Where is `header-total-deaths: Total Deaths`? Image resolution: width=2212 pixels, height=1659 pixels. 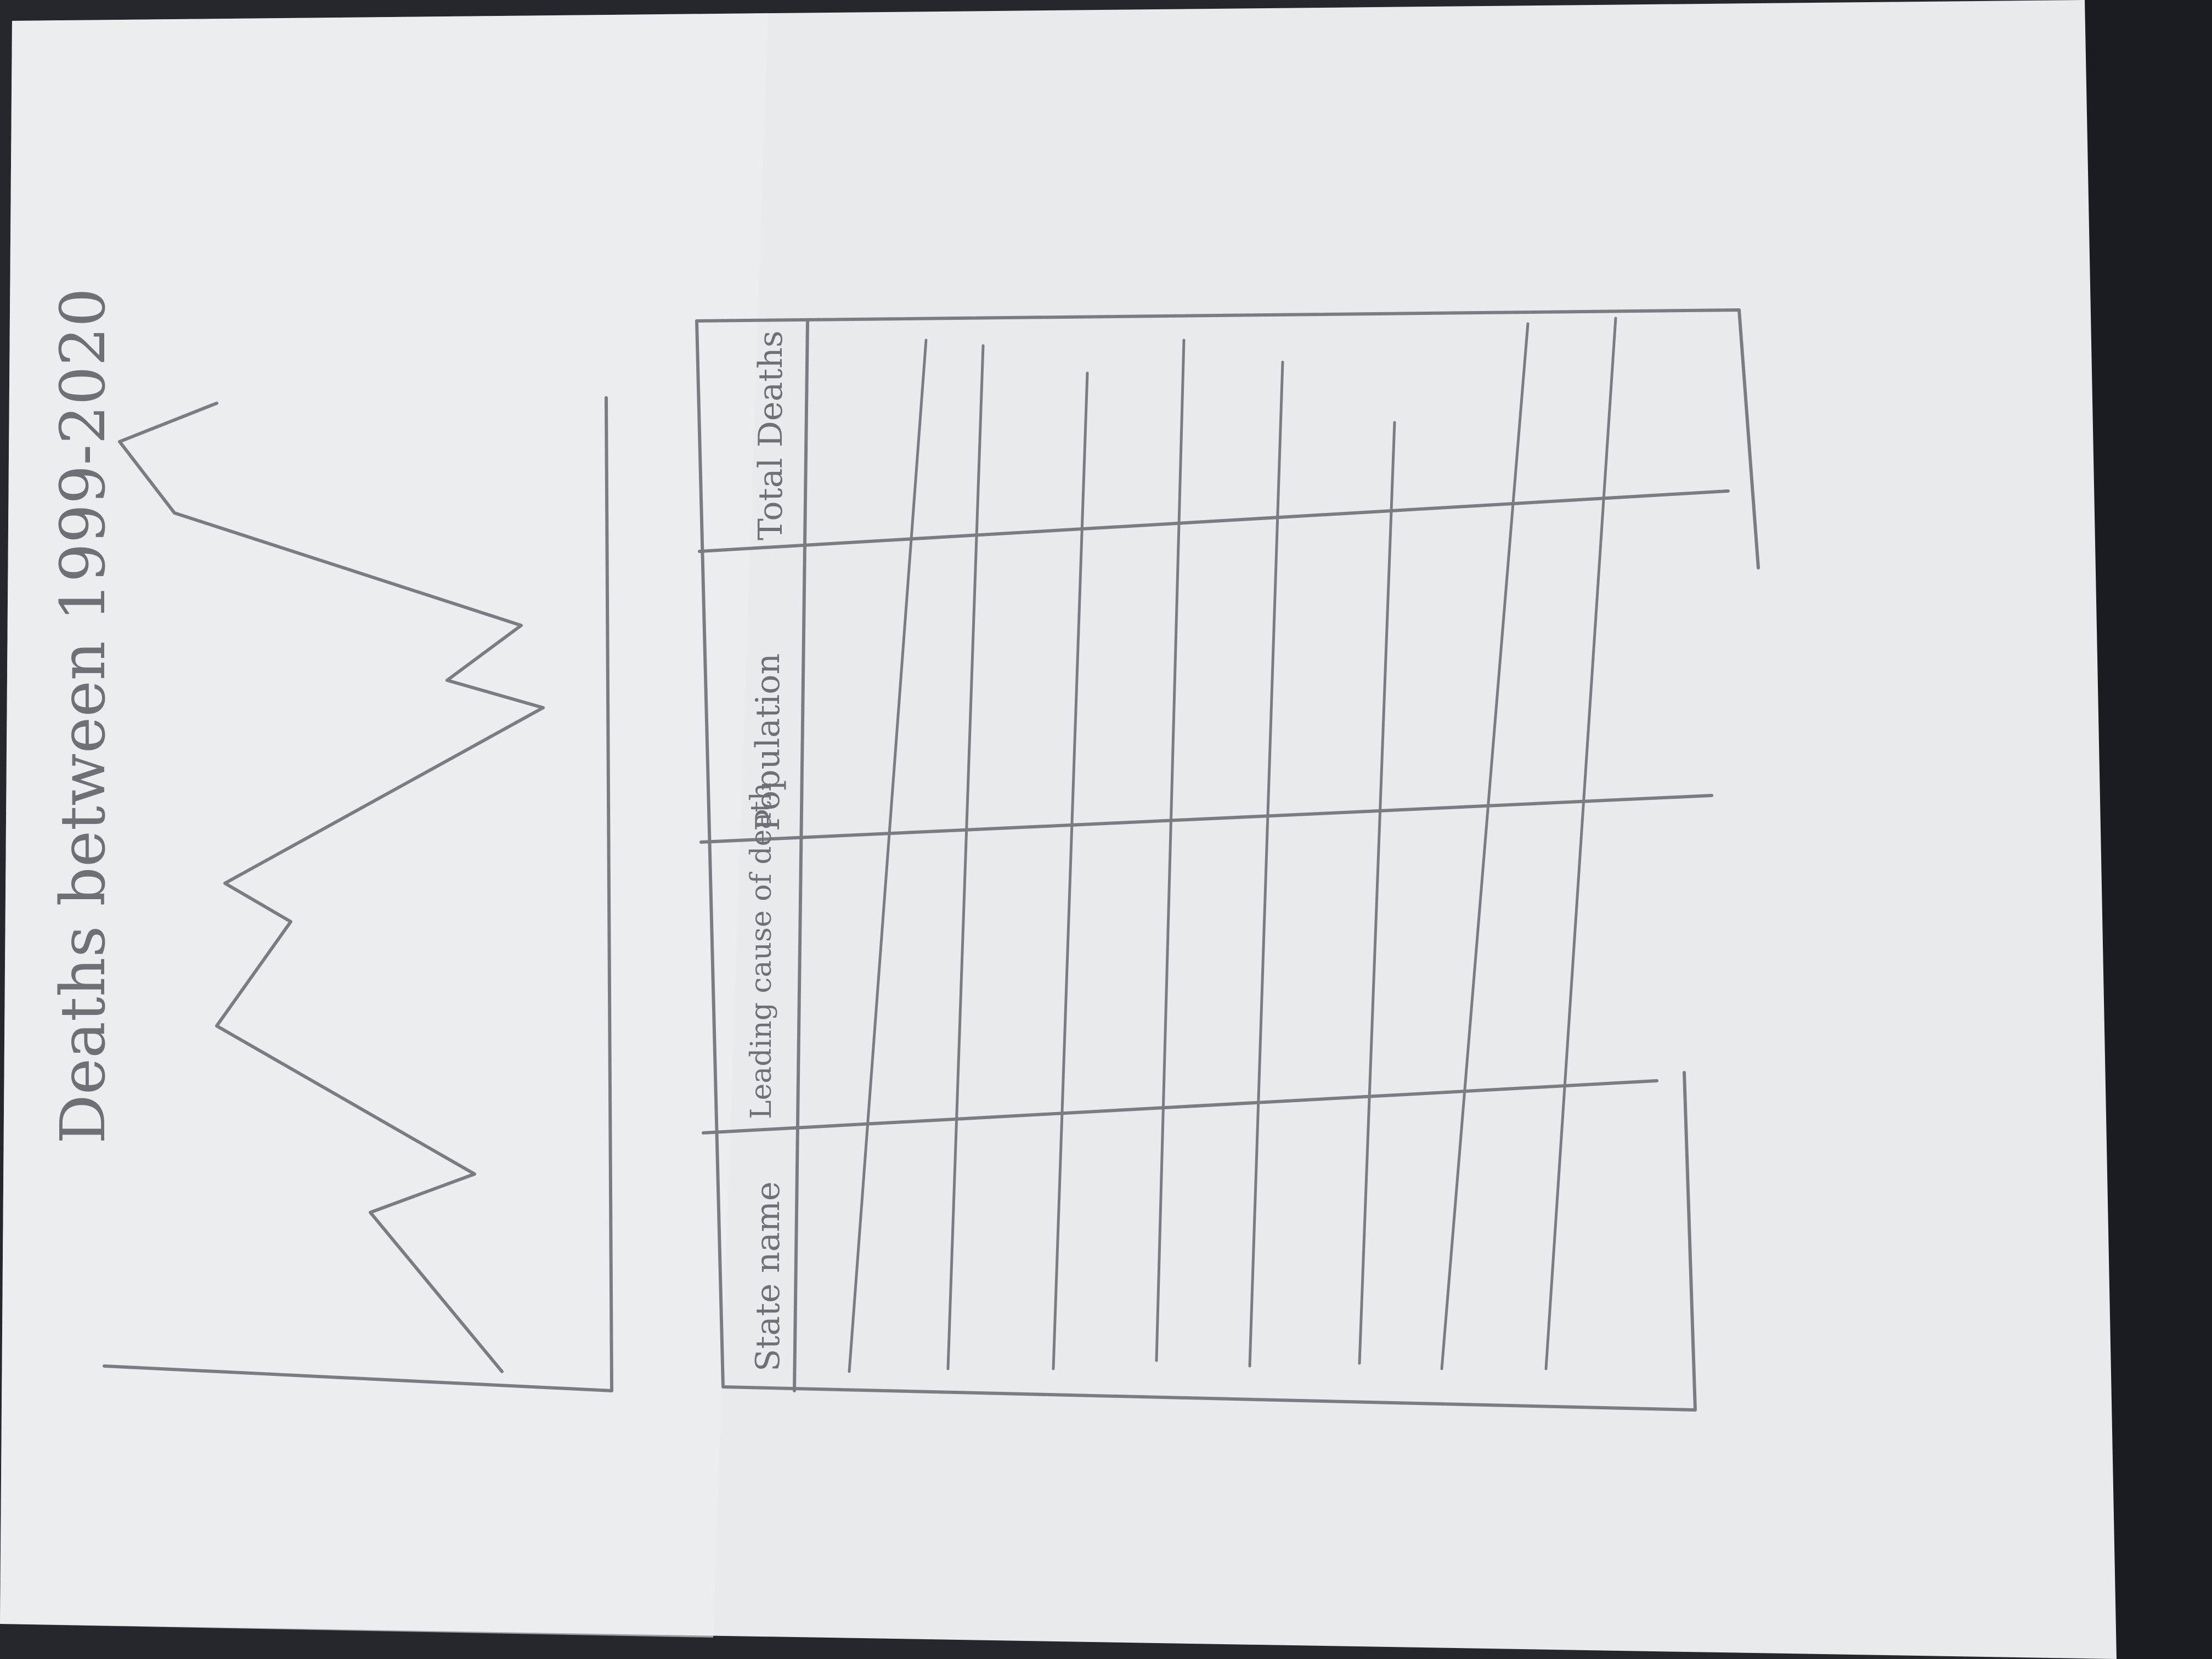
header-total-deaths: Total Deaths is located at coordinates (771, 435).